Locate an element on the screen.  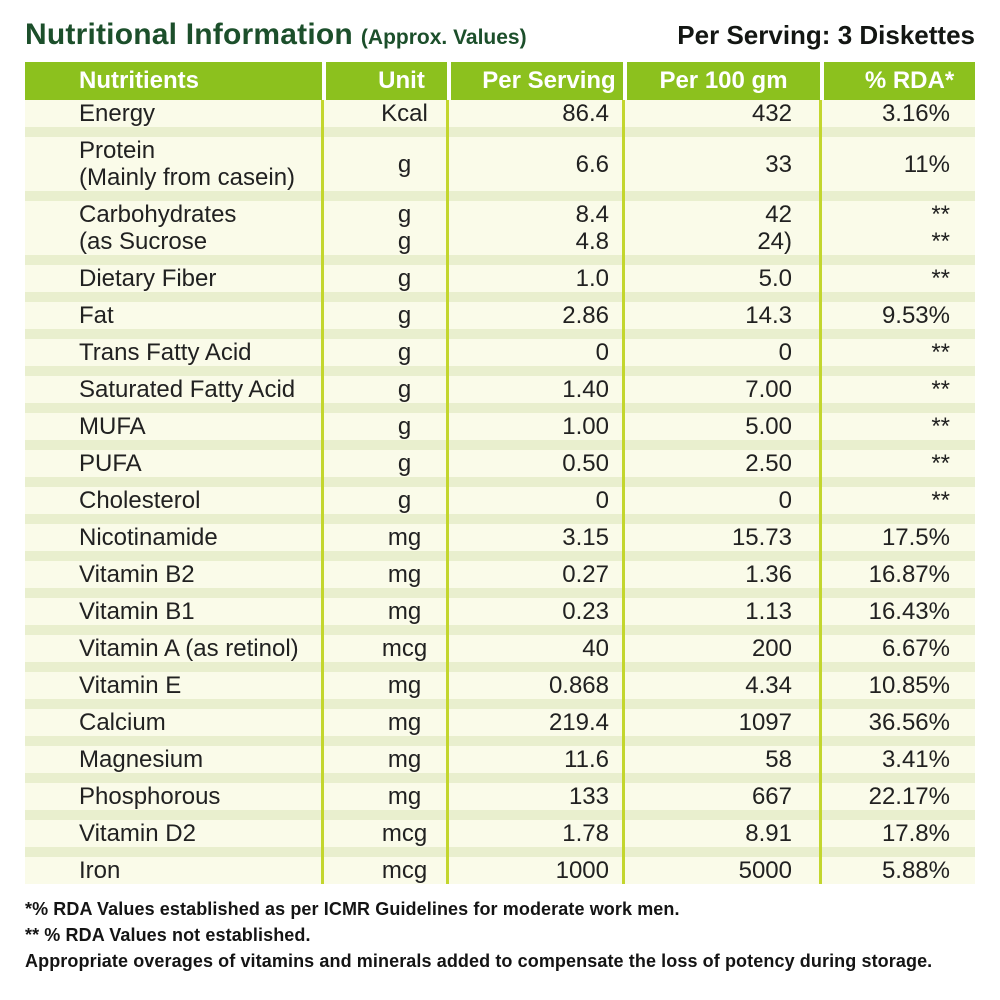
page-title: Nutritional Information (Approx. Values) is located at coordinates (276, 35).